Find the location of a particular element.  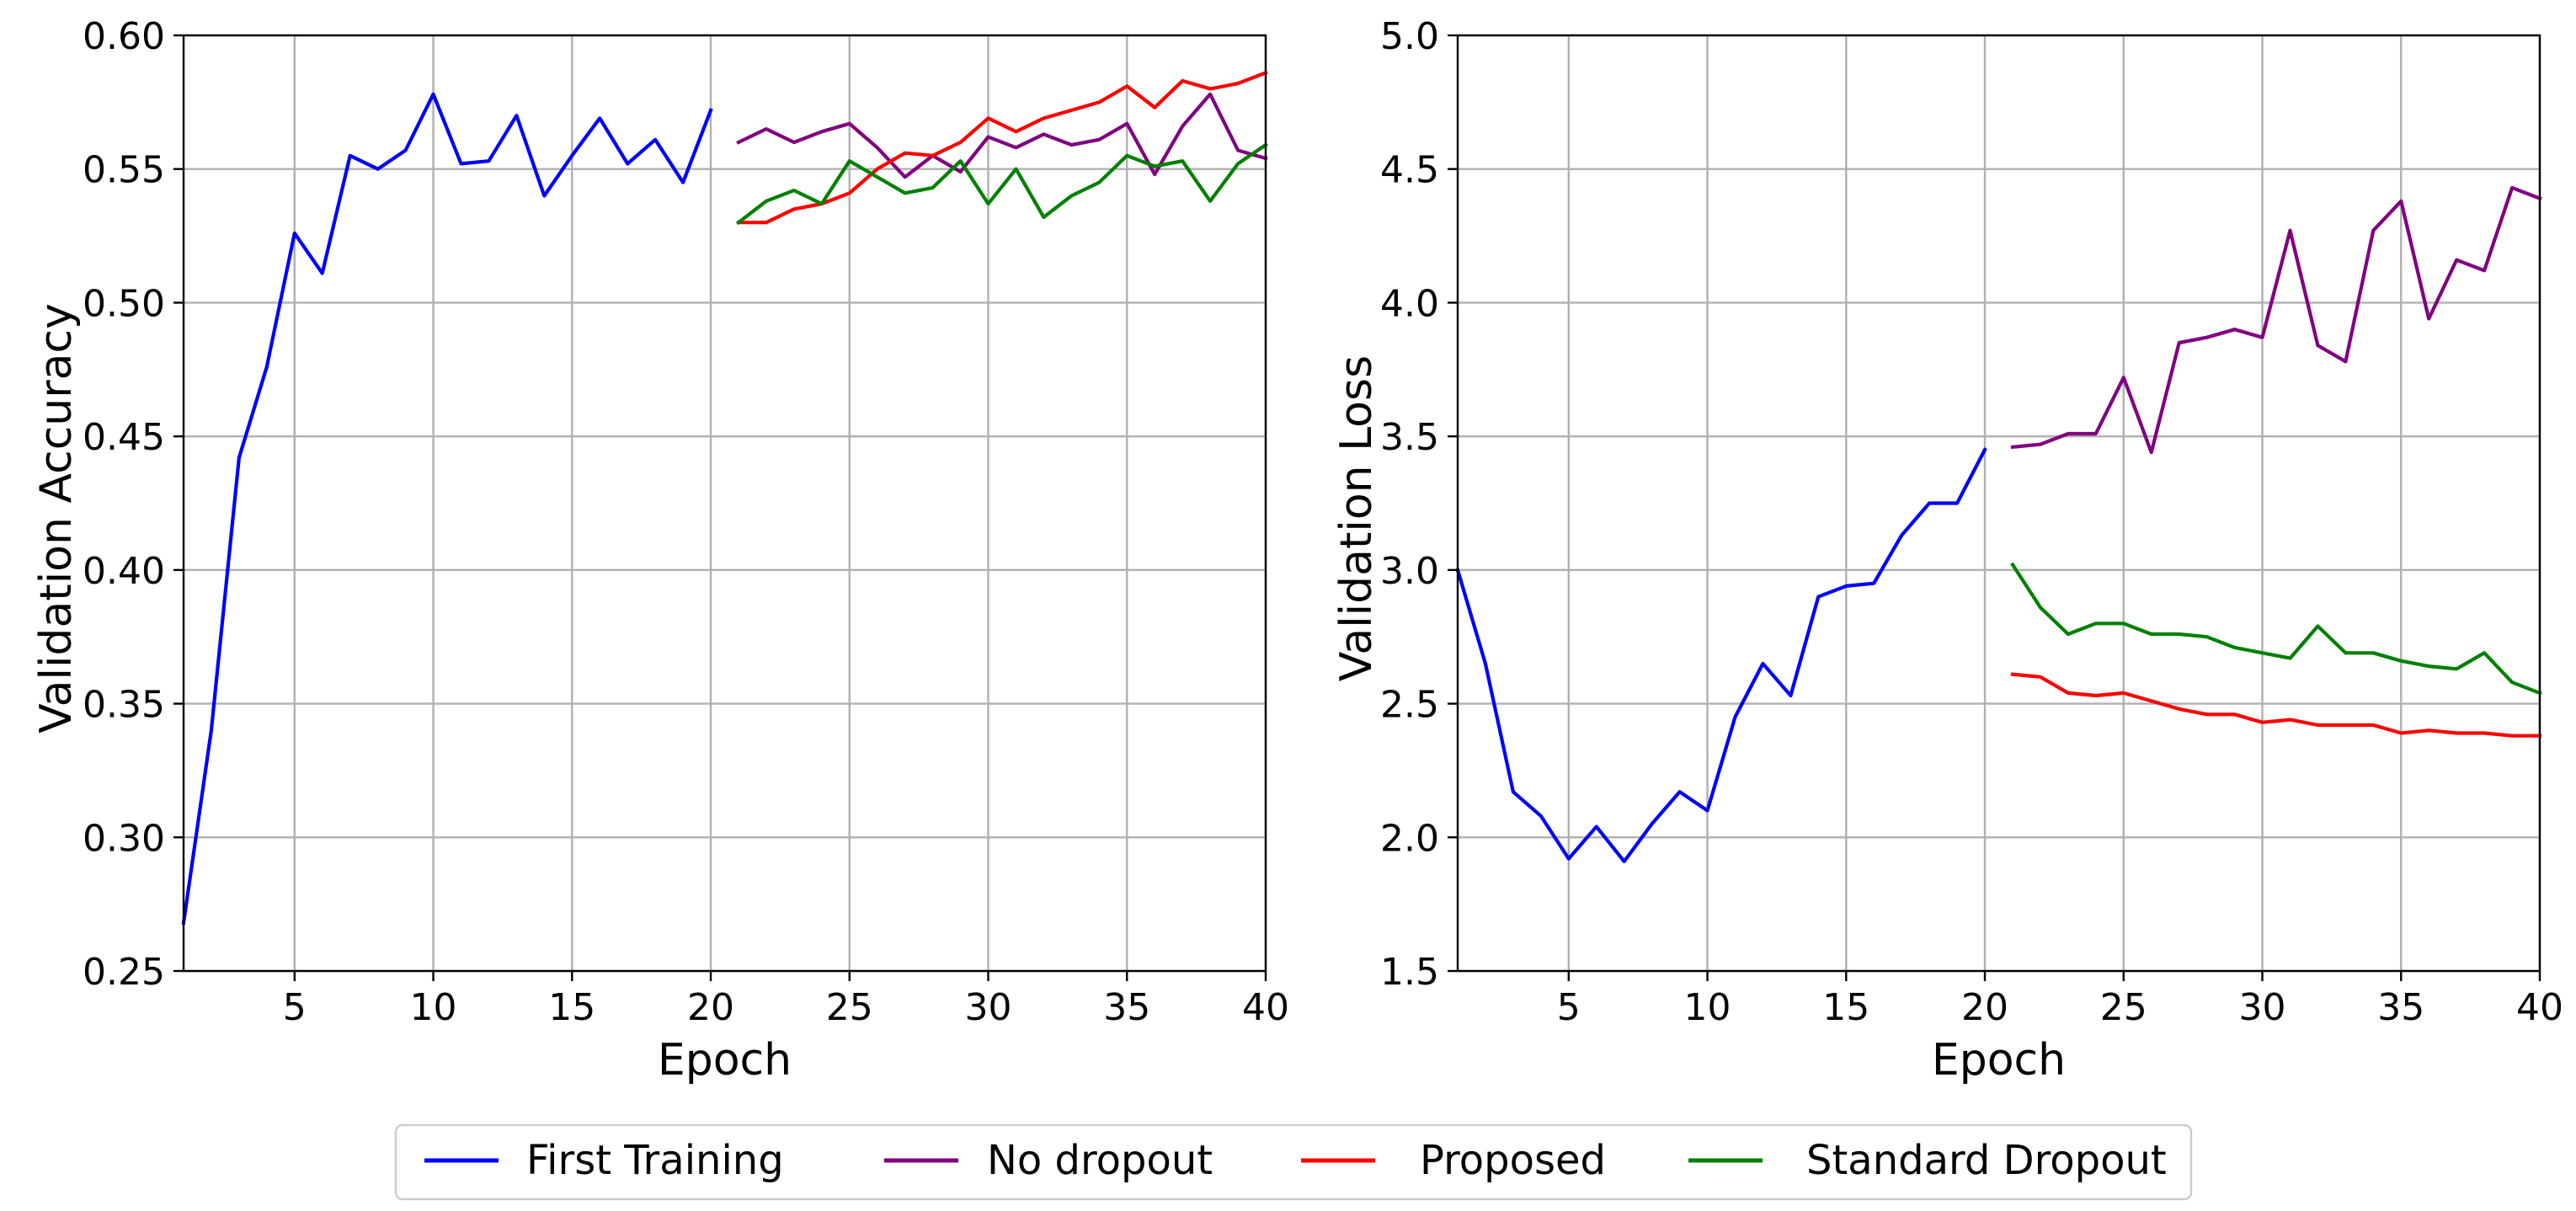

legend-box is located at coordinates (1293, 1162).